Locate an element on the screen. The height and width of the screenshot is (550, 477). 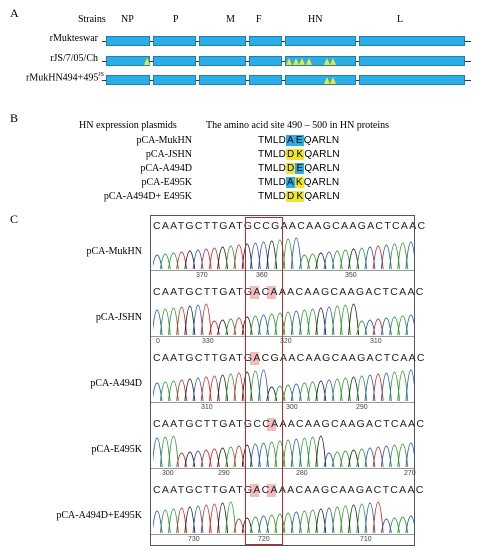
panel-c-letter: C is located at coordinates (14, 219).